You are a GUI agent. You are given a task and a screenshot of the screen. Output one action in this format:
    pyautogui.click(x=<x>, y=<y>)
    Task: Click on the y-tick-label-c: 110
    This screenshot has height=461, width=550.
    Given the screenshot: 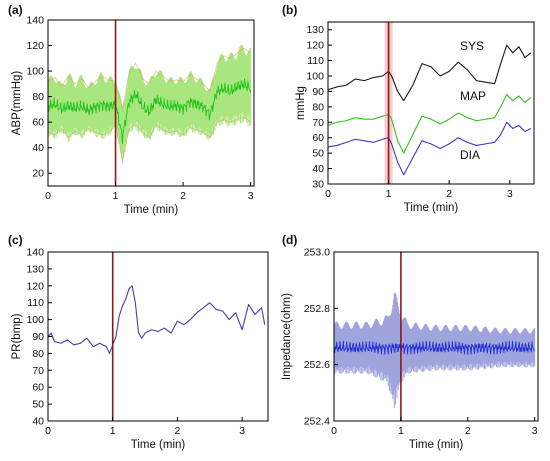 What is the action you would take?
    pyautogui.click(x=35, y=303)
    